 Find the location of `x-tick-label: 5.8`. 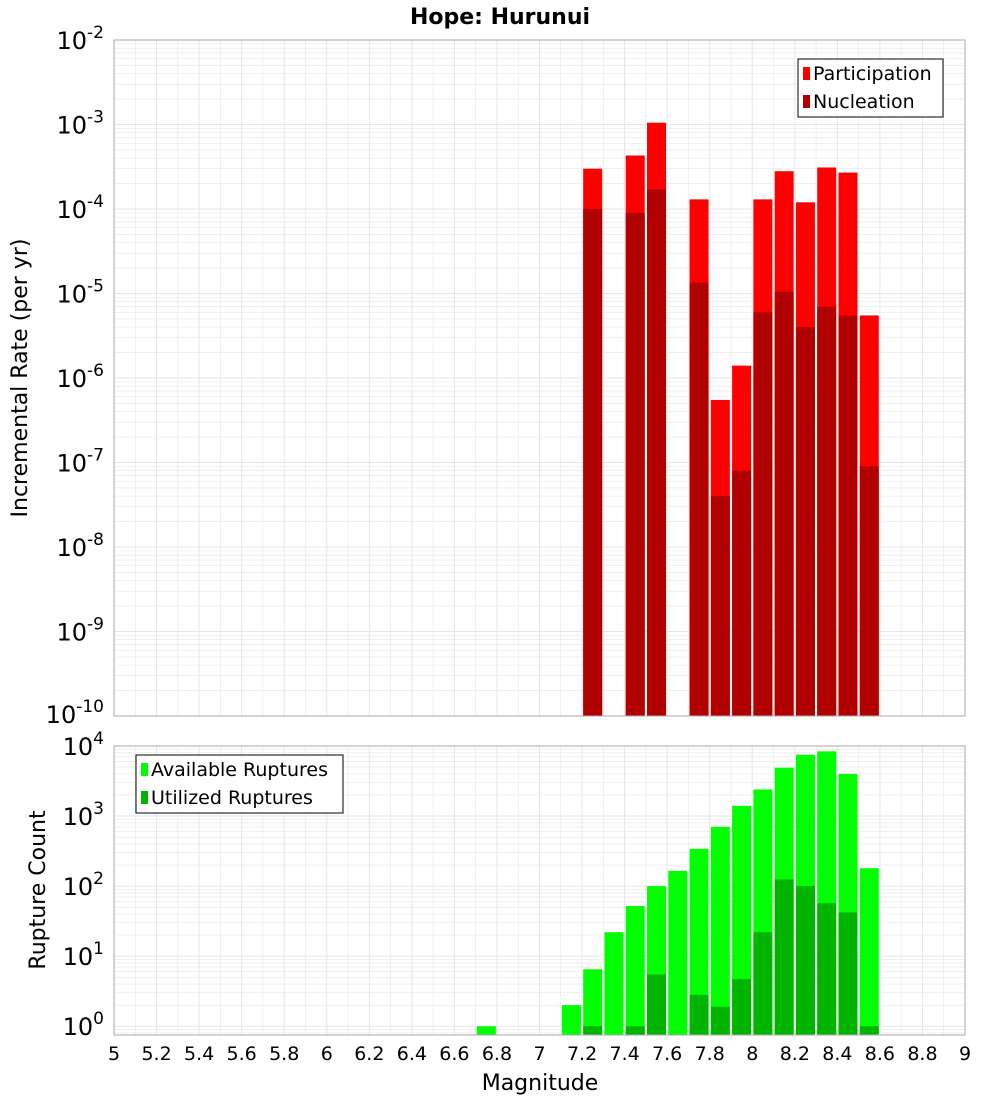

x-tick-label: 5.8 is located at coordinates (284, 1054).